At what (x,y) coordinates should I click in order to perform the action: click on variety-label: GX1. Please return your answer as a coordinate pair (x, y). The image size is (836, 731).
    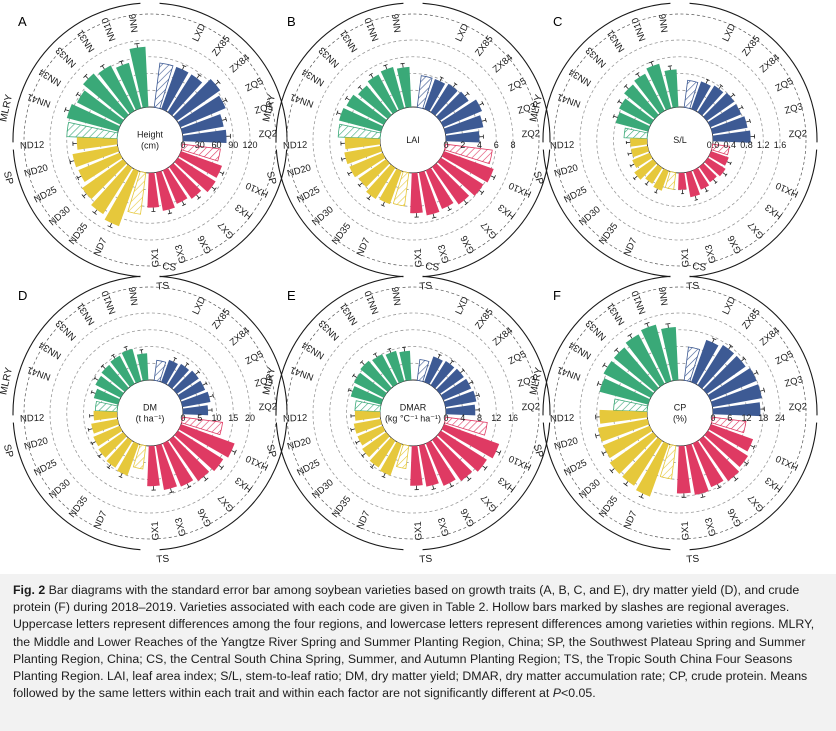
    Looking at the image, I should click on (686, 258).